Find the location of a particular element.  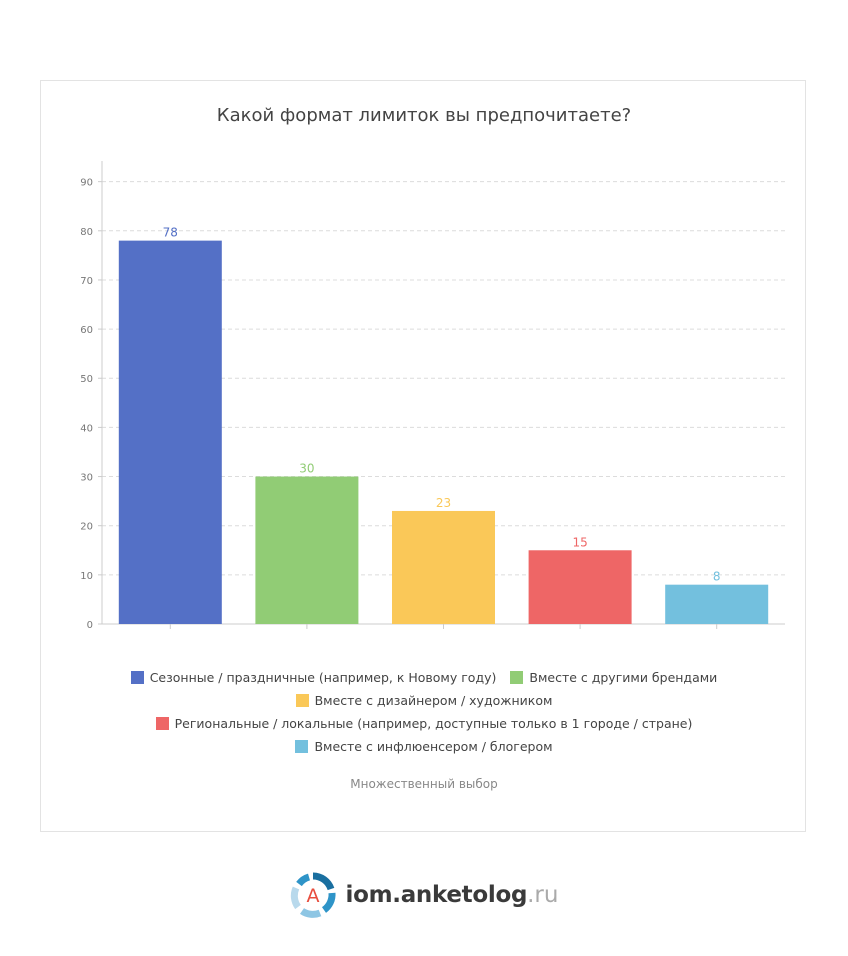

anketolog-logo-icon: A is located at coordinates (313, 895).